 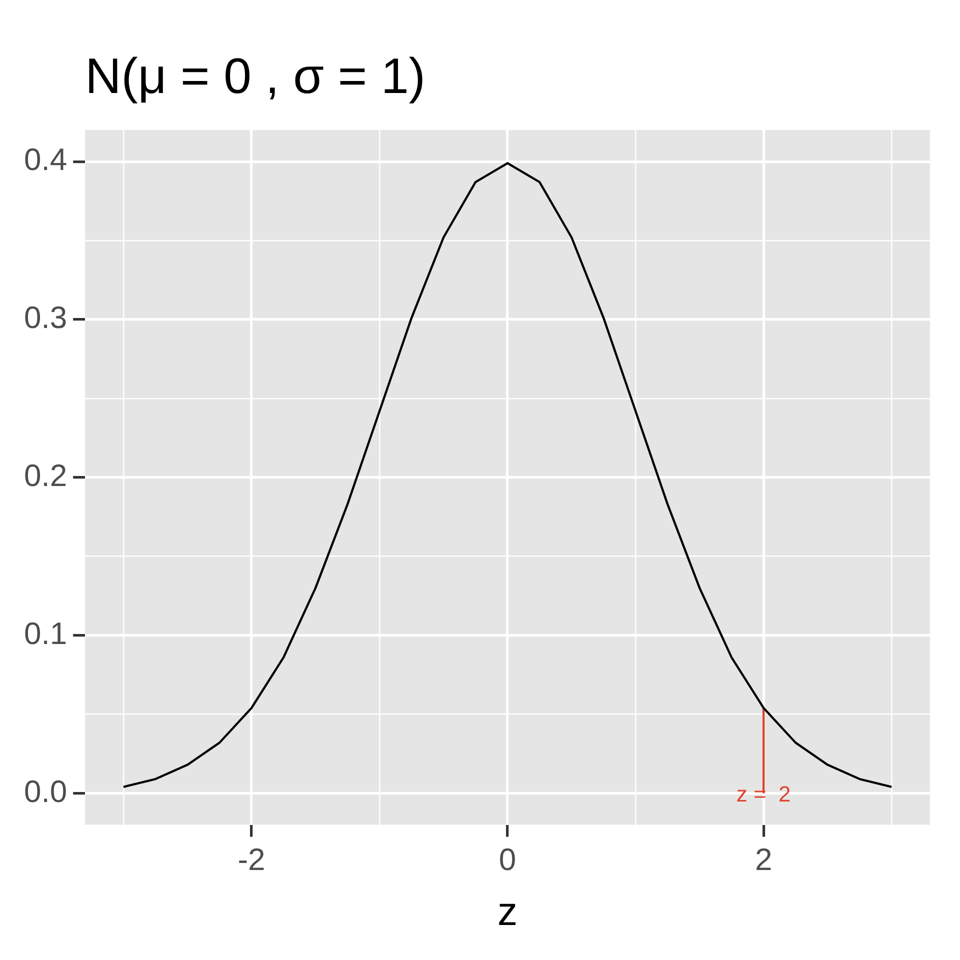 What do you see at coordinates (46, 318) in the screenshot?
I see `y-tick-label: 0.3` at bounding box center [46, 318].